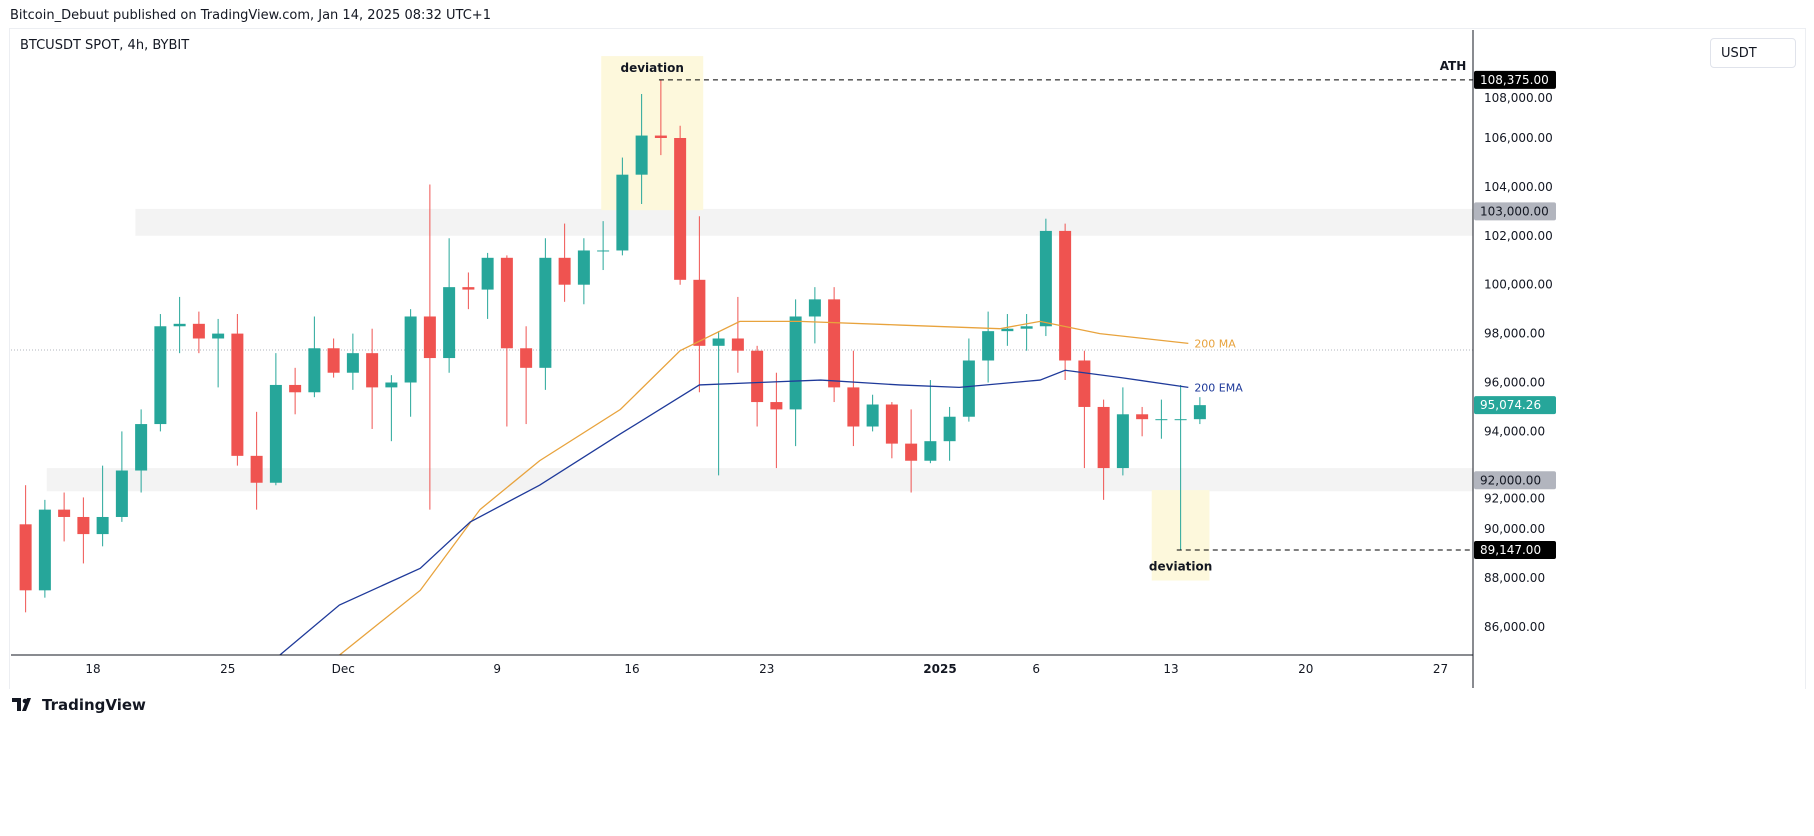 This screenshot has width=1814, height=836. What do you see at coordinates (1518, 236) in the screenshot?
I see `price-tick-label: 102,000.00` at bounding box center [1518, 236].